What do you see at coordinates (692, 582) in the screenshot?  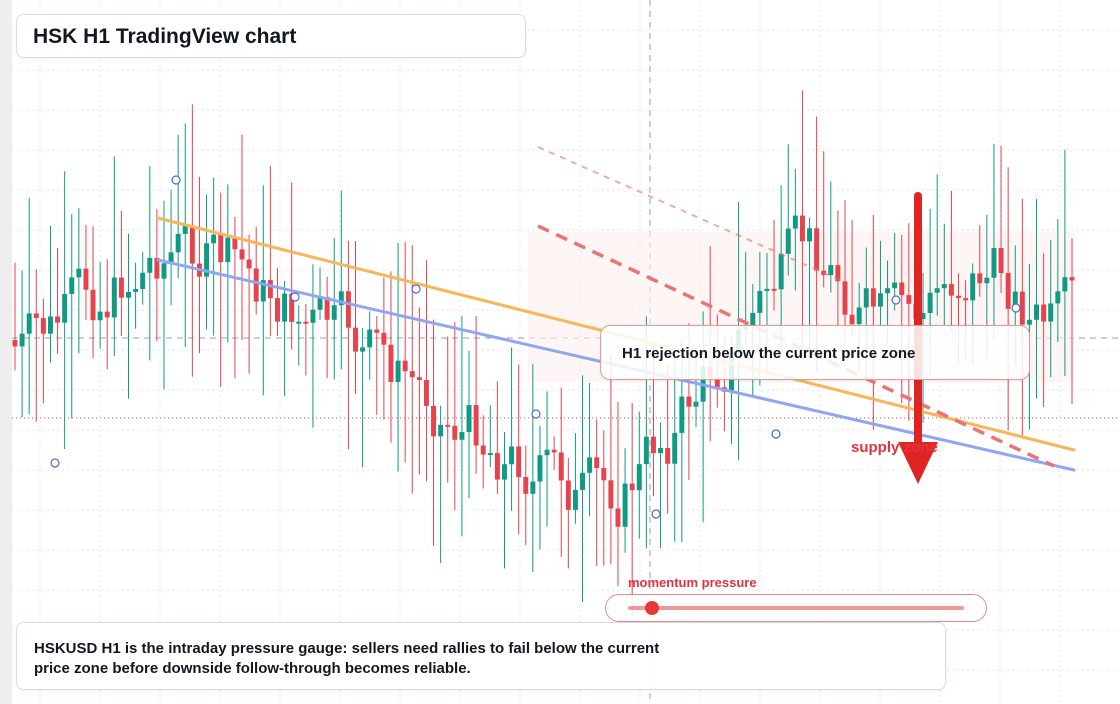 I see `momentum-pressure-label: momentum pressure` at bounding box center [692, 582].